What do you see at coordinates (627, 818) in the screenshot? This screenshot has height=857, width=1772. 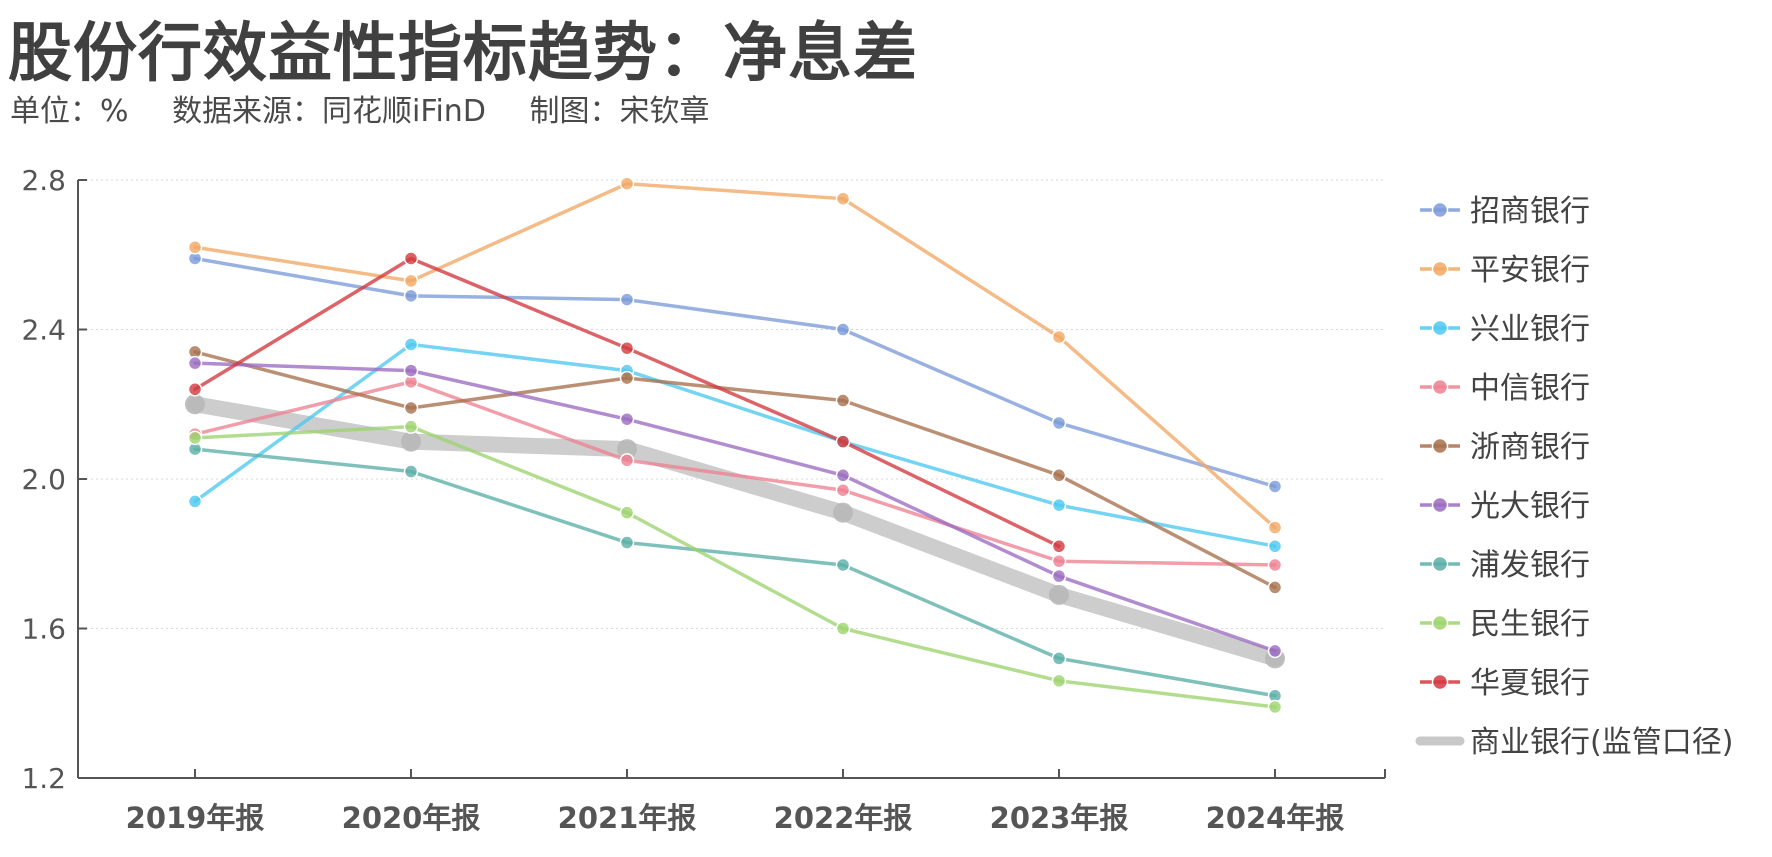 I see `x-tick-label: 2021年报` at bounding box center [627, 818].